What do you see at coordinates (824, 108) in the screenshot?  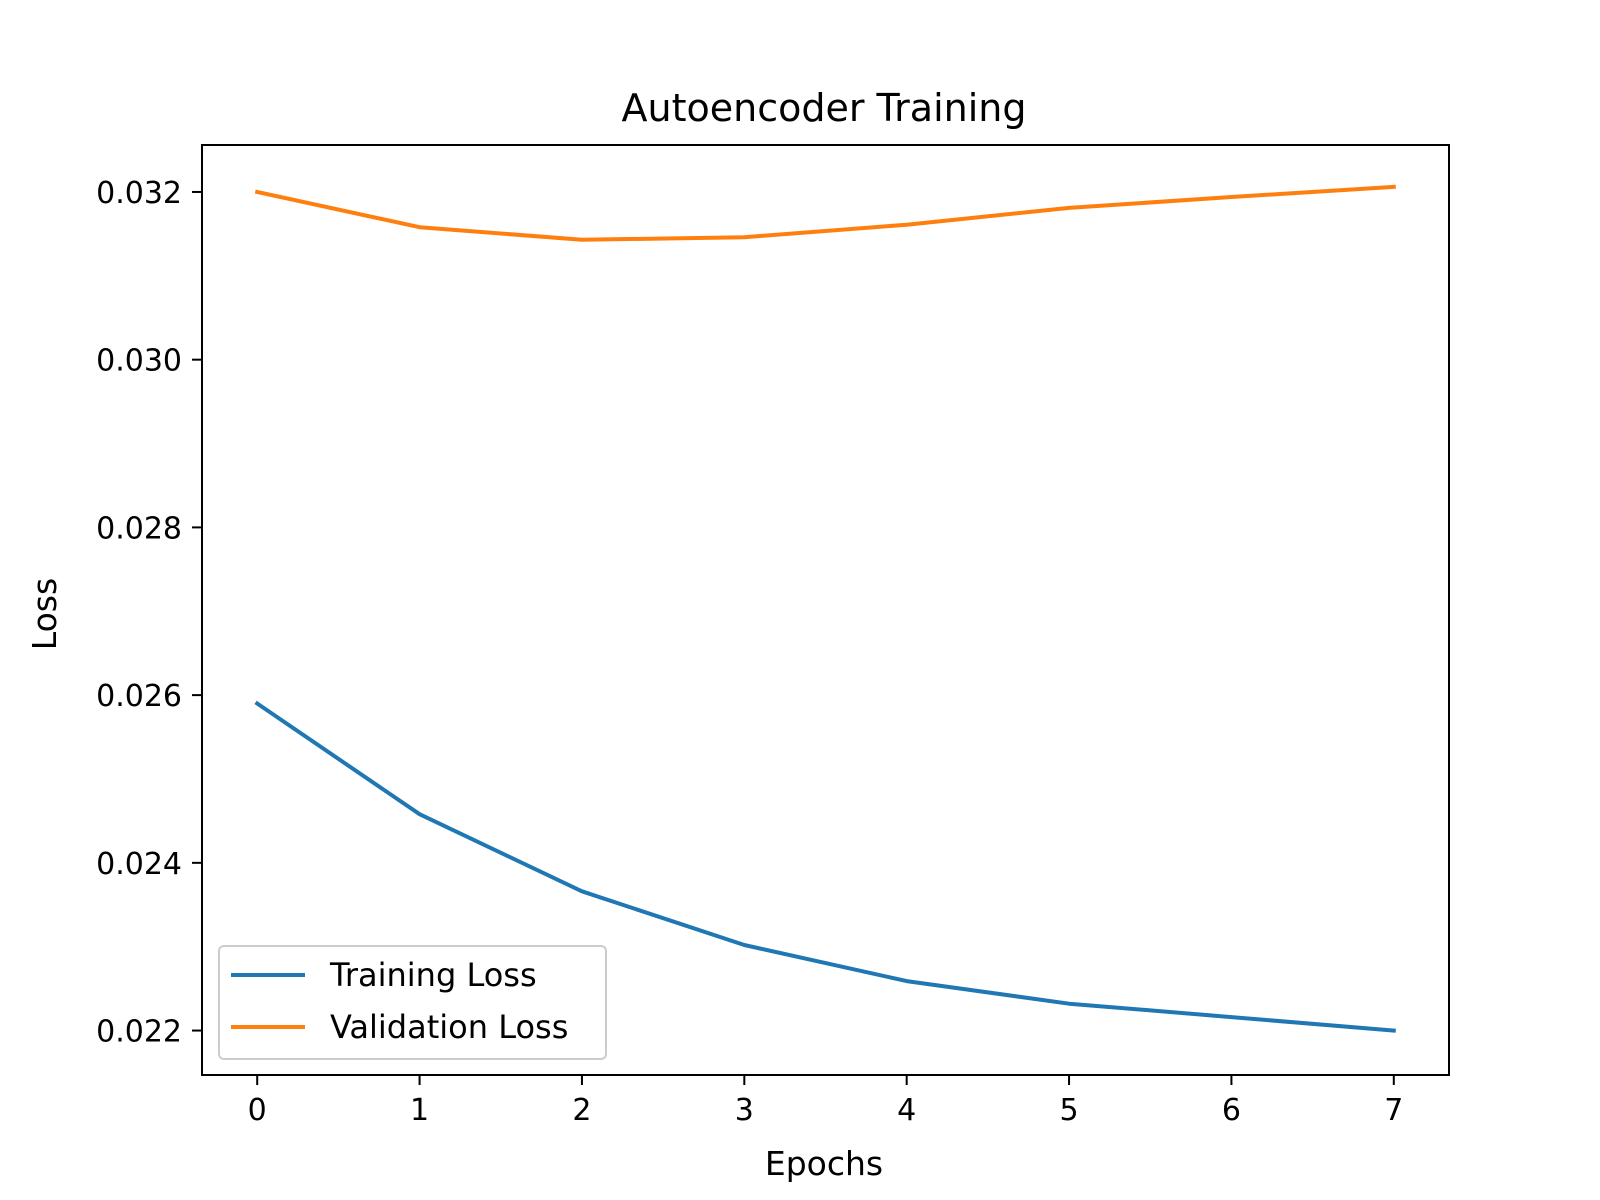 I see `chart-title: Autoencoder Training` at bounding box center [824, 108].